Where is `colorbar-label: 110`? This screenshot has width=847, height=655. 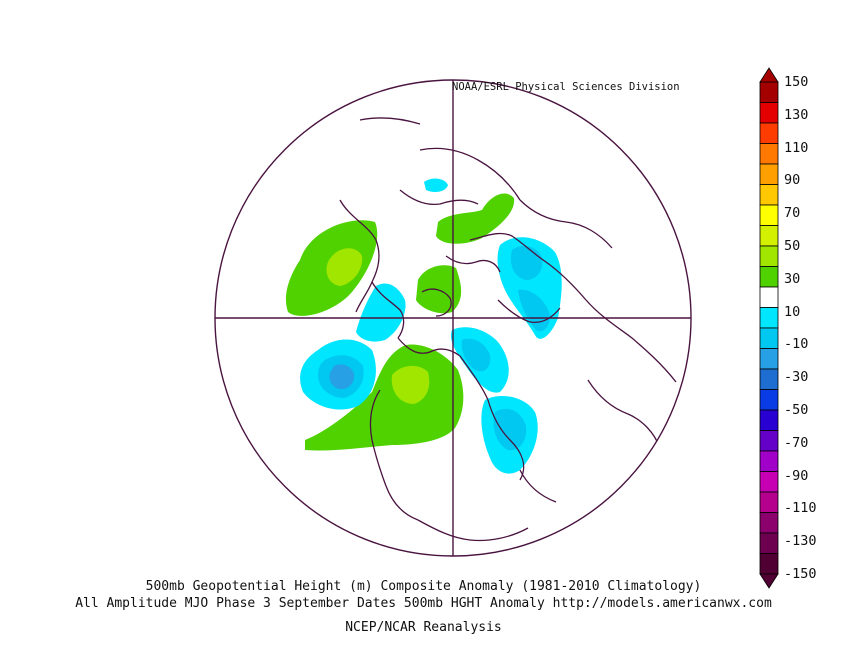
colorbar-label: 110 is located at coordinates (796, 147).